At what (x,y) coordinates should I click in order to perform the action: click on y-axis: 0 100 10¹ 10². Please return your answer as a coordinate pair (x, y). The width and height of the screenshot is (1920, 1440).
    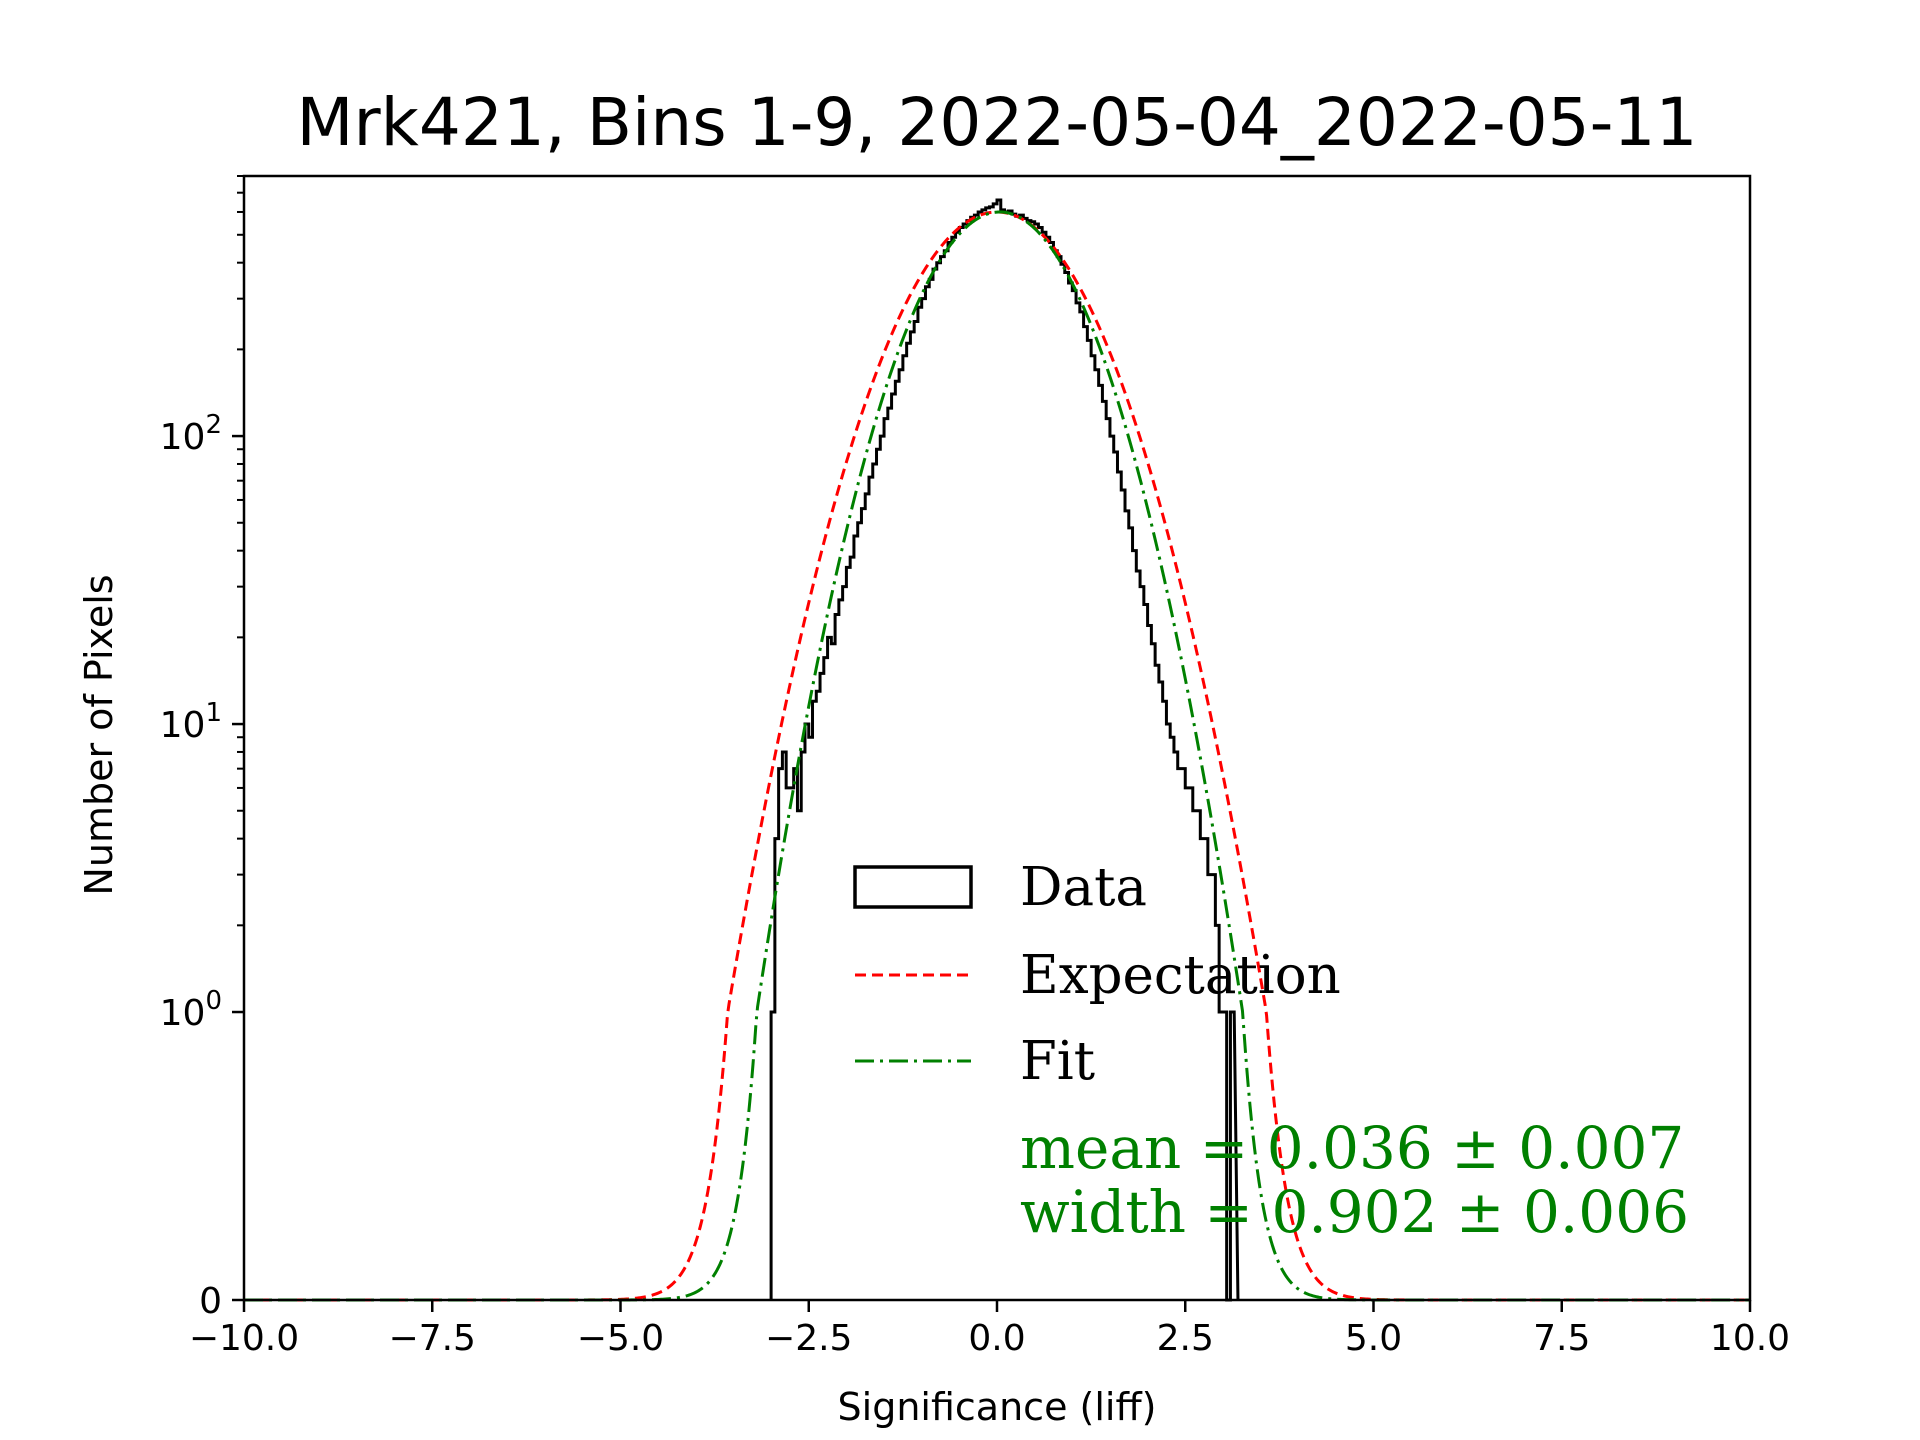
    Looking at the image, I should click on (202, 748).